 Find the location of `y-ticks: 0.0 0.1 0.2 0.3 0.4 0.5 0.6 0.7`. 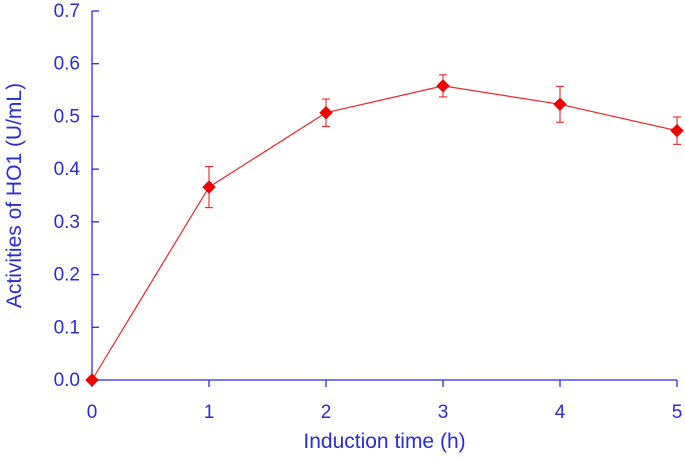

y-ticks: 0.0 0.1 0.2 0.3 0.4 0.5 0.6 0.7 is located at coordinates (76, 196).